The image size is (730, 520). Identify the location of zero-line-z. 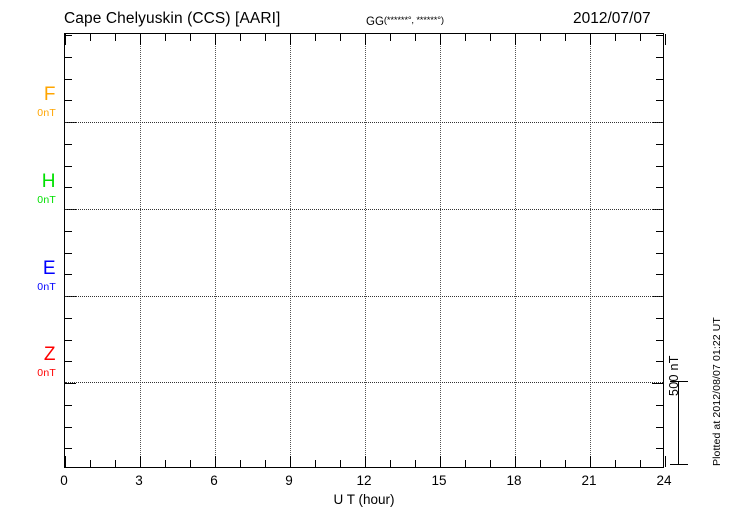
(364, 382).